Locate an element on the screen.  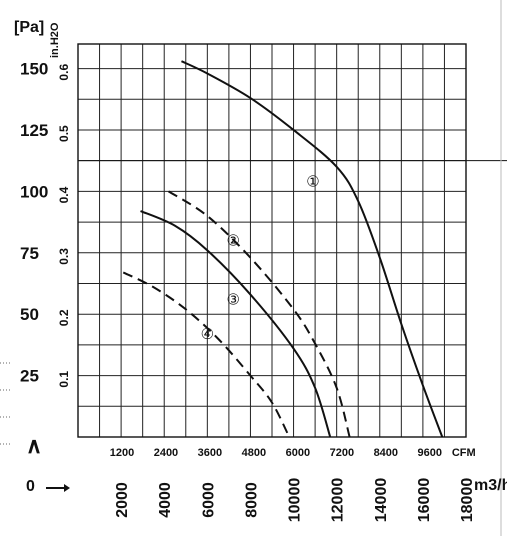
m3h-tick-label: 2000 is located at coordinates (122, 500).